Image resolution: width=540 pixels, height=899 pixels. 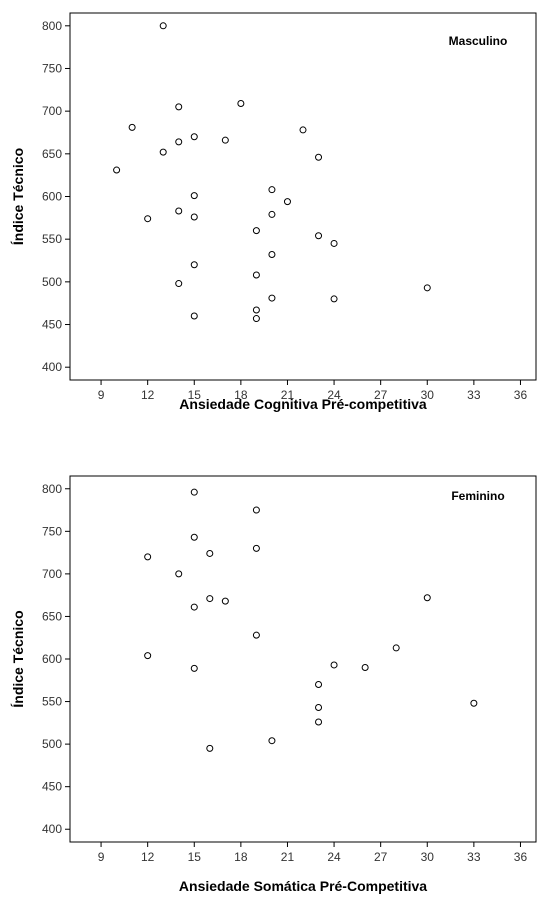 What do you see at coordinates (477, 496) in the screenshot?
I see `panel-label: Feminino` at bounding box center [477, 496].